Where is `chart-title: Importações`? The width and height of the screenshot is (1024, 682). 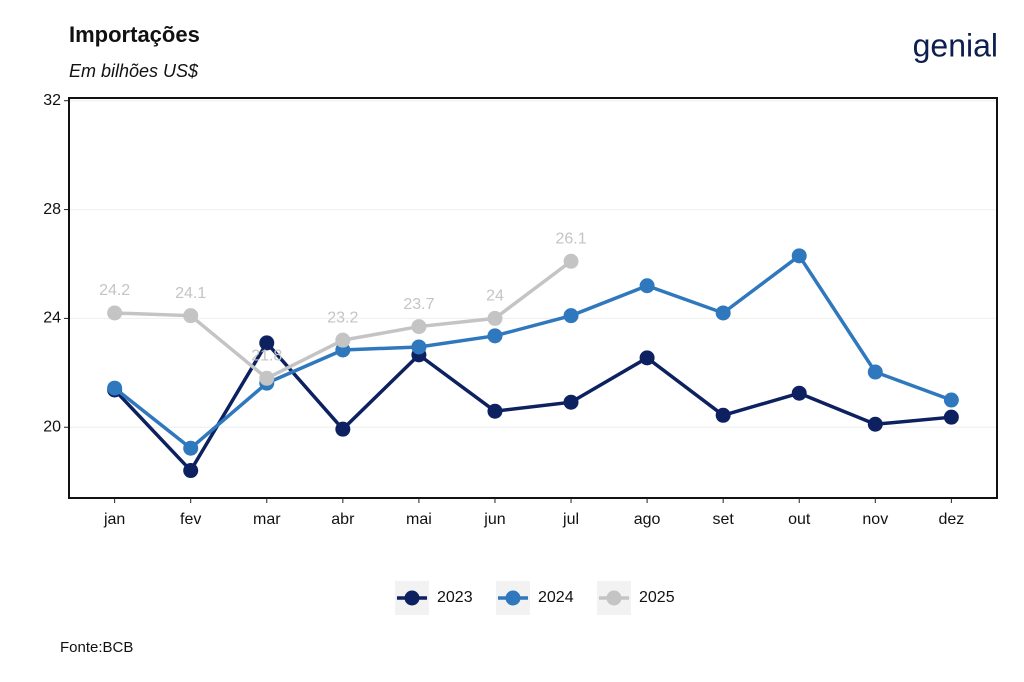
chart-title: Importações is located at coordinates (134, 34).